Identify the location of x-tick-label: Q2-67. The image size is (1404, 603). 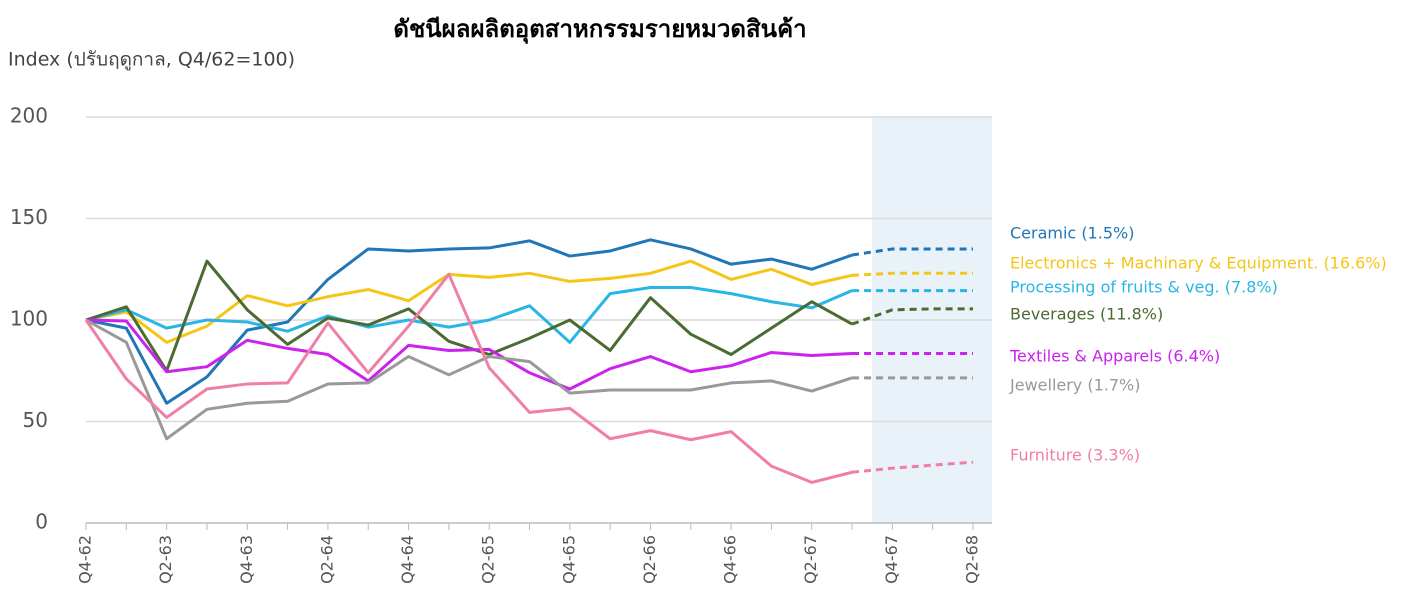
(810, 559).